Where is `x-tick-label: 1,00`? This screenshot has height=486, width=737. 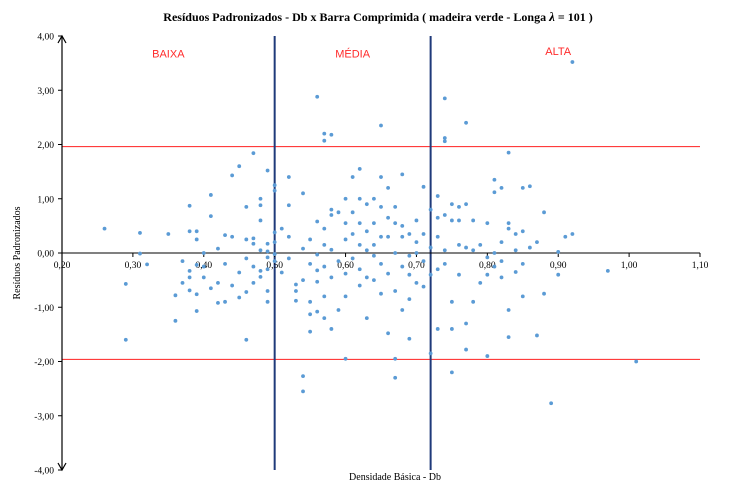 x-tick-label: 1,00 is located at coordinates (629, 266).